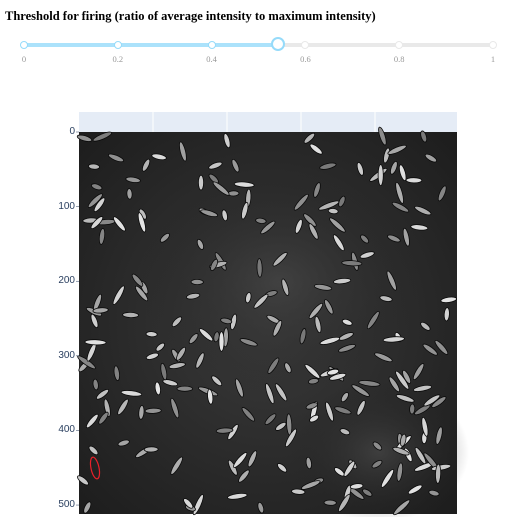 Image resolution: width=506 pixels, height=517 pixels. I want to click on y-tick-label: 200, so click(66, 281).